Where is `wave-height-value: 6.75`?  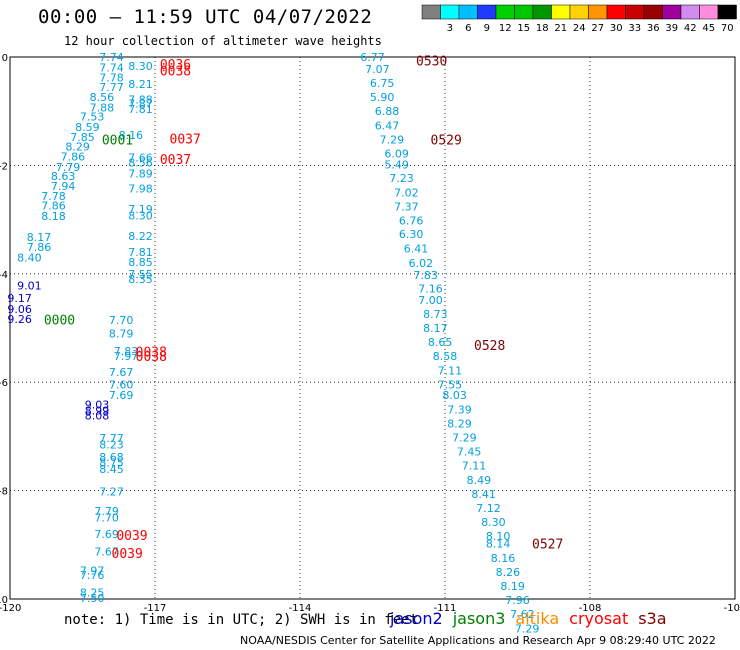
wave-height-value: 6.75 is located at coordinates (382, 83).